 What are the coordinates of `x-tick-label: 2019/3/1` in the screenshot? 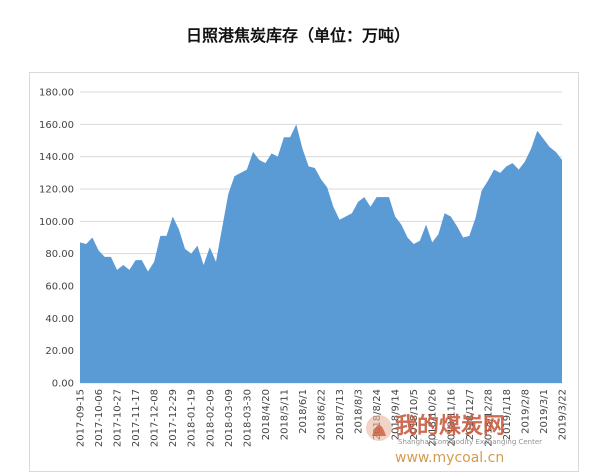 It's located at (544, 411).